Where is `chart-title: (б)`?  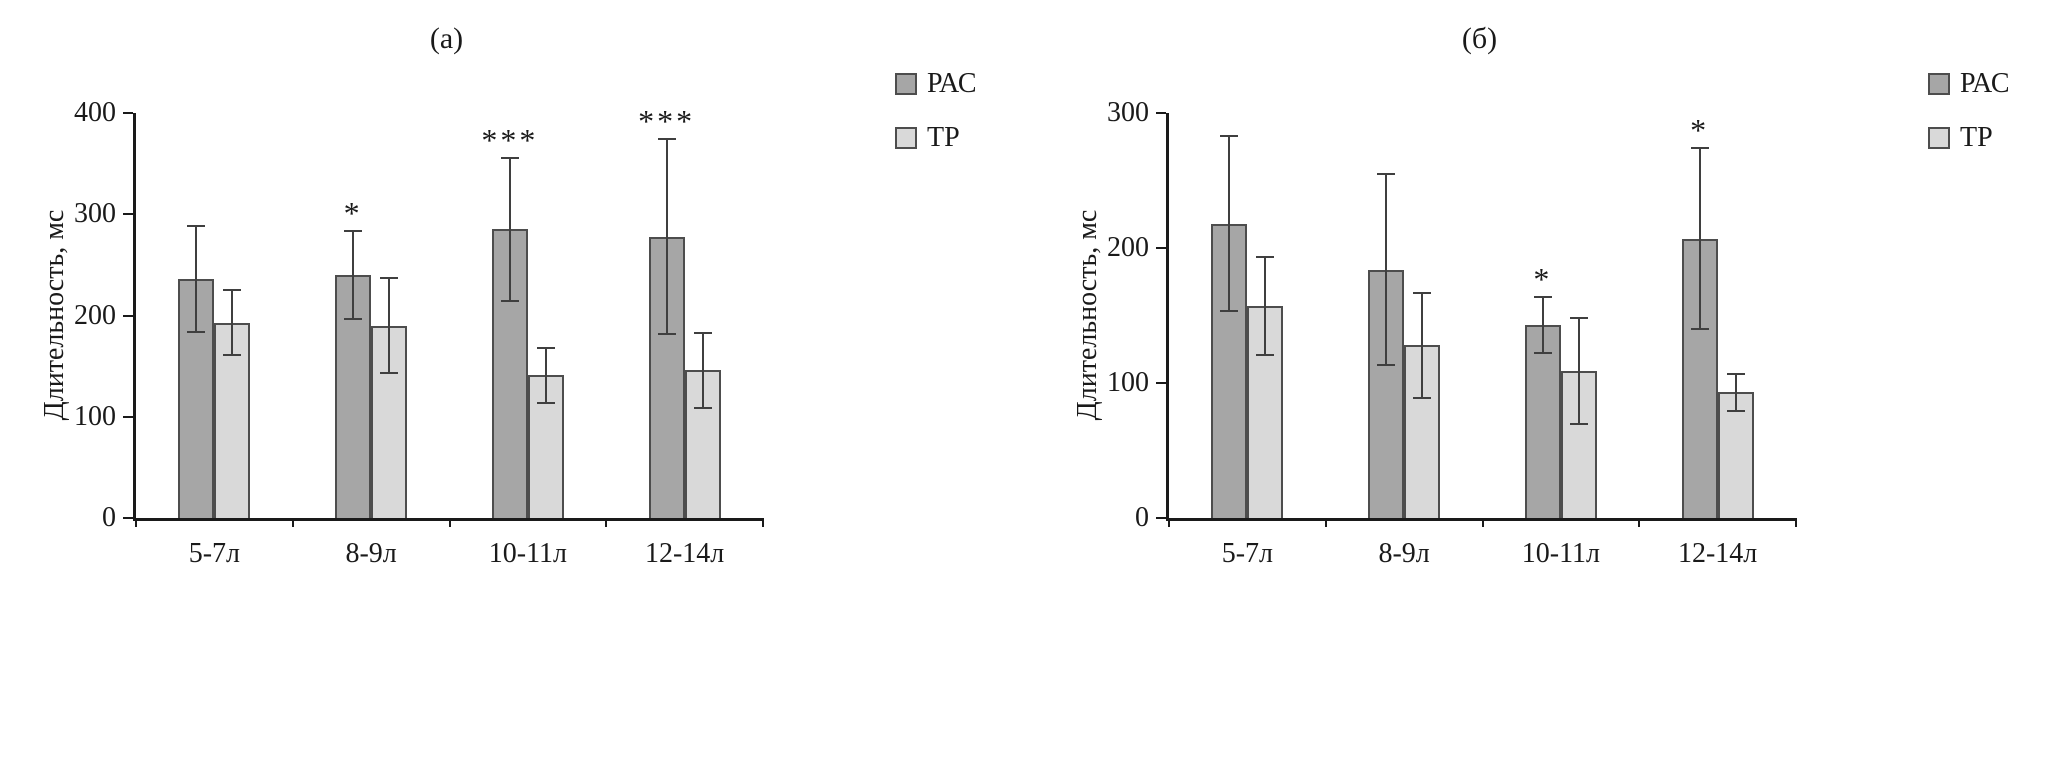
chart-title: (б) is located at coordinates (1479, 38).